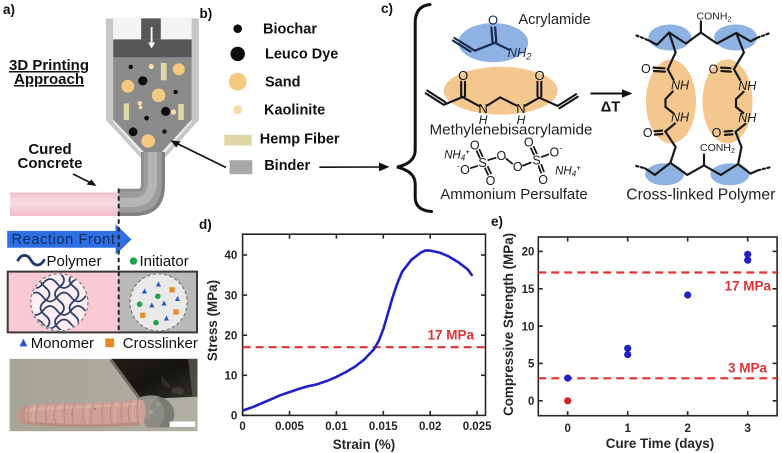  What do you see at coordinates (164, 261) in the screenshot?
I see `svg-text: Initiator` at bounding box center [164, 261].